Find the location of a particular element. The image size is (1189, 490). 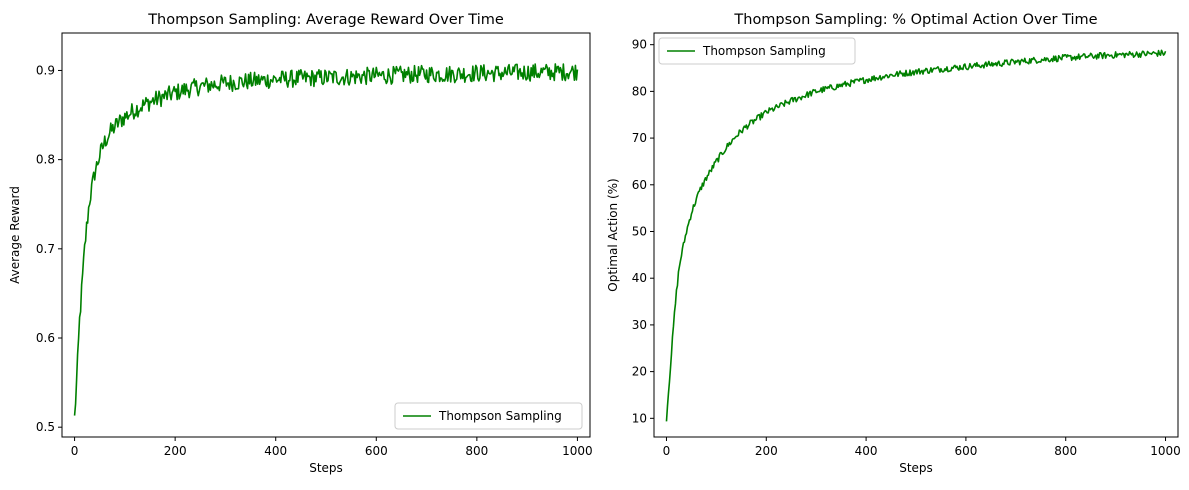

optimal-action-y-tick-label-1: 20 is located at coordinates (639, 372).